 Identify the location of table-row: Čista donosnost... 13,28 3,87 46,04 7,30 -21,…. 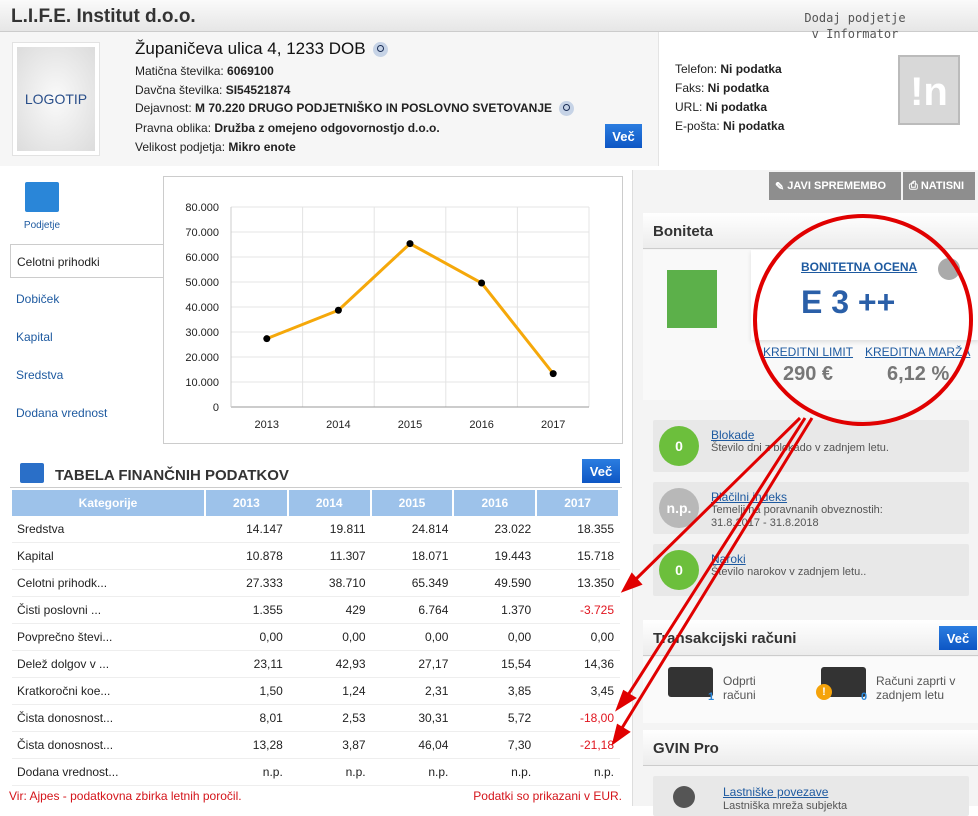
(316, 745).